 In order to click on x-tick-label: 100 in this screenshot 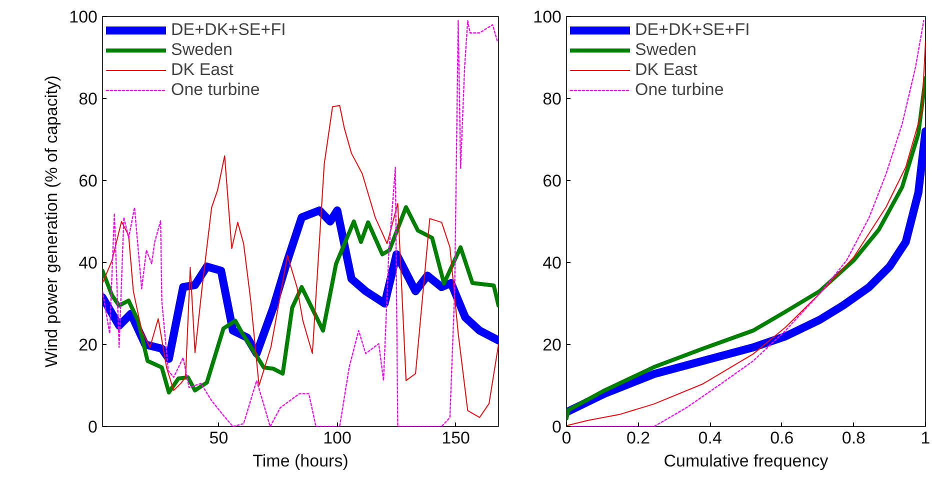, I will do `click(337, 438)`.